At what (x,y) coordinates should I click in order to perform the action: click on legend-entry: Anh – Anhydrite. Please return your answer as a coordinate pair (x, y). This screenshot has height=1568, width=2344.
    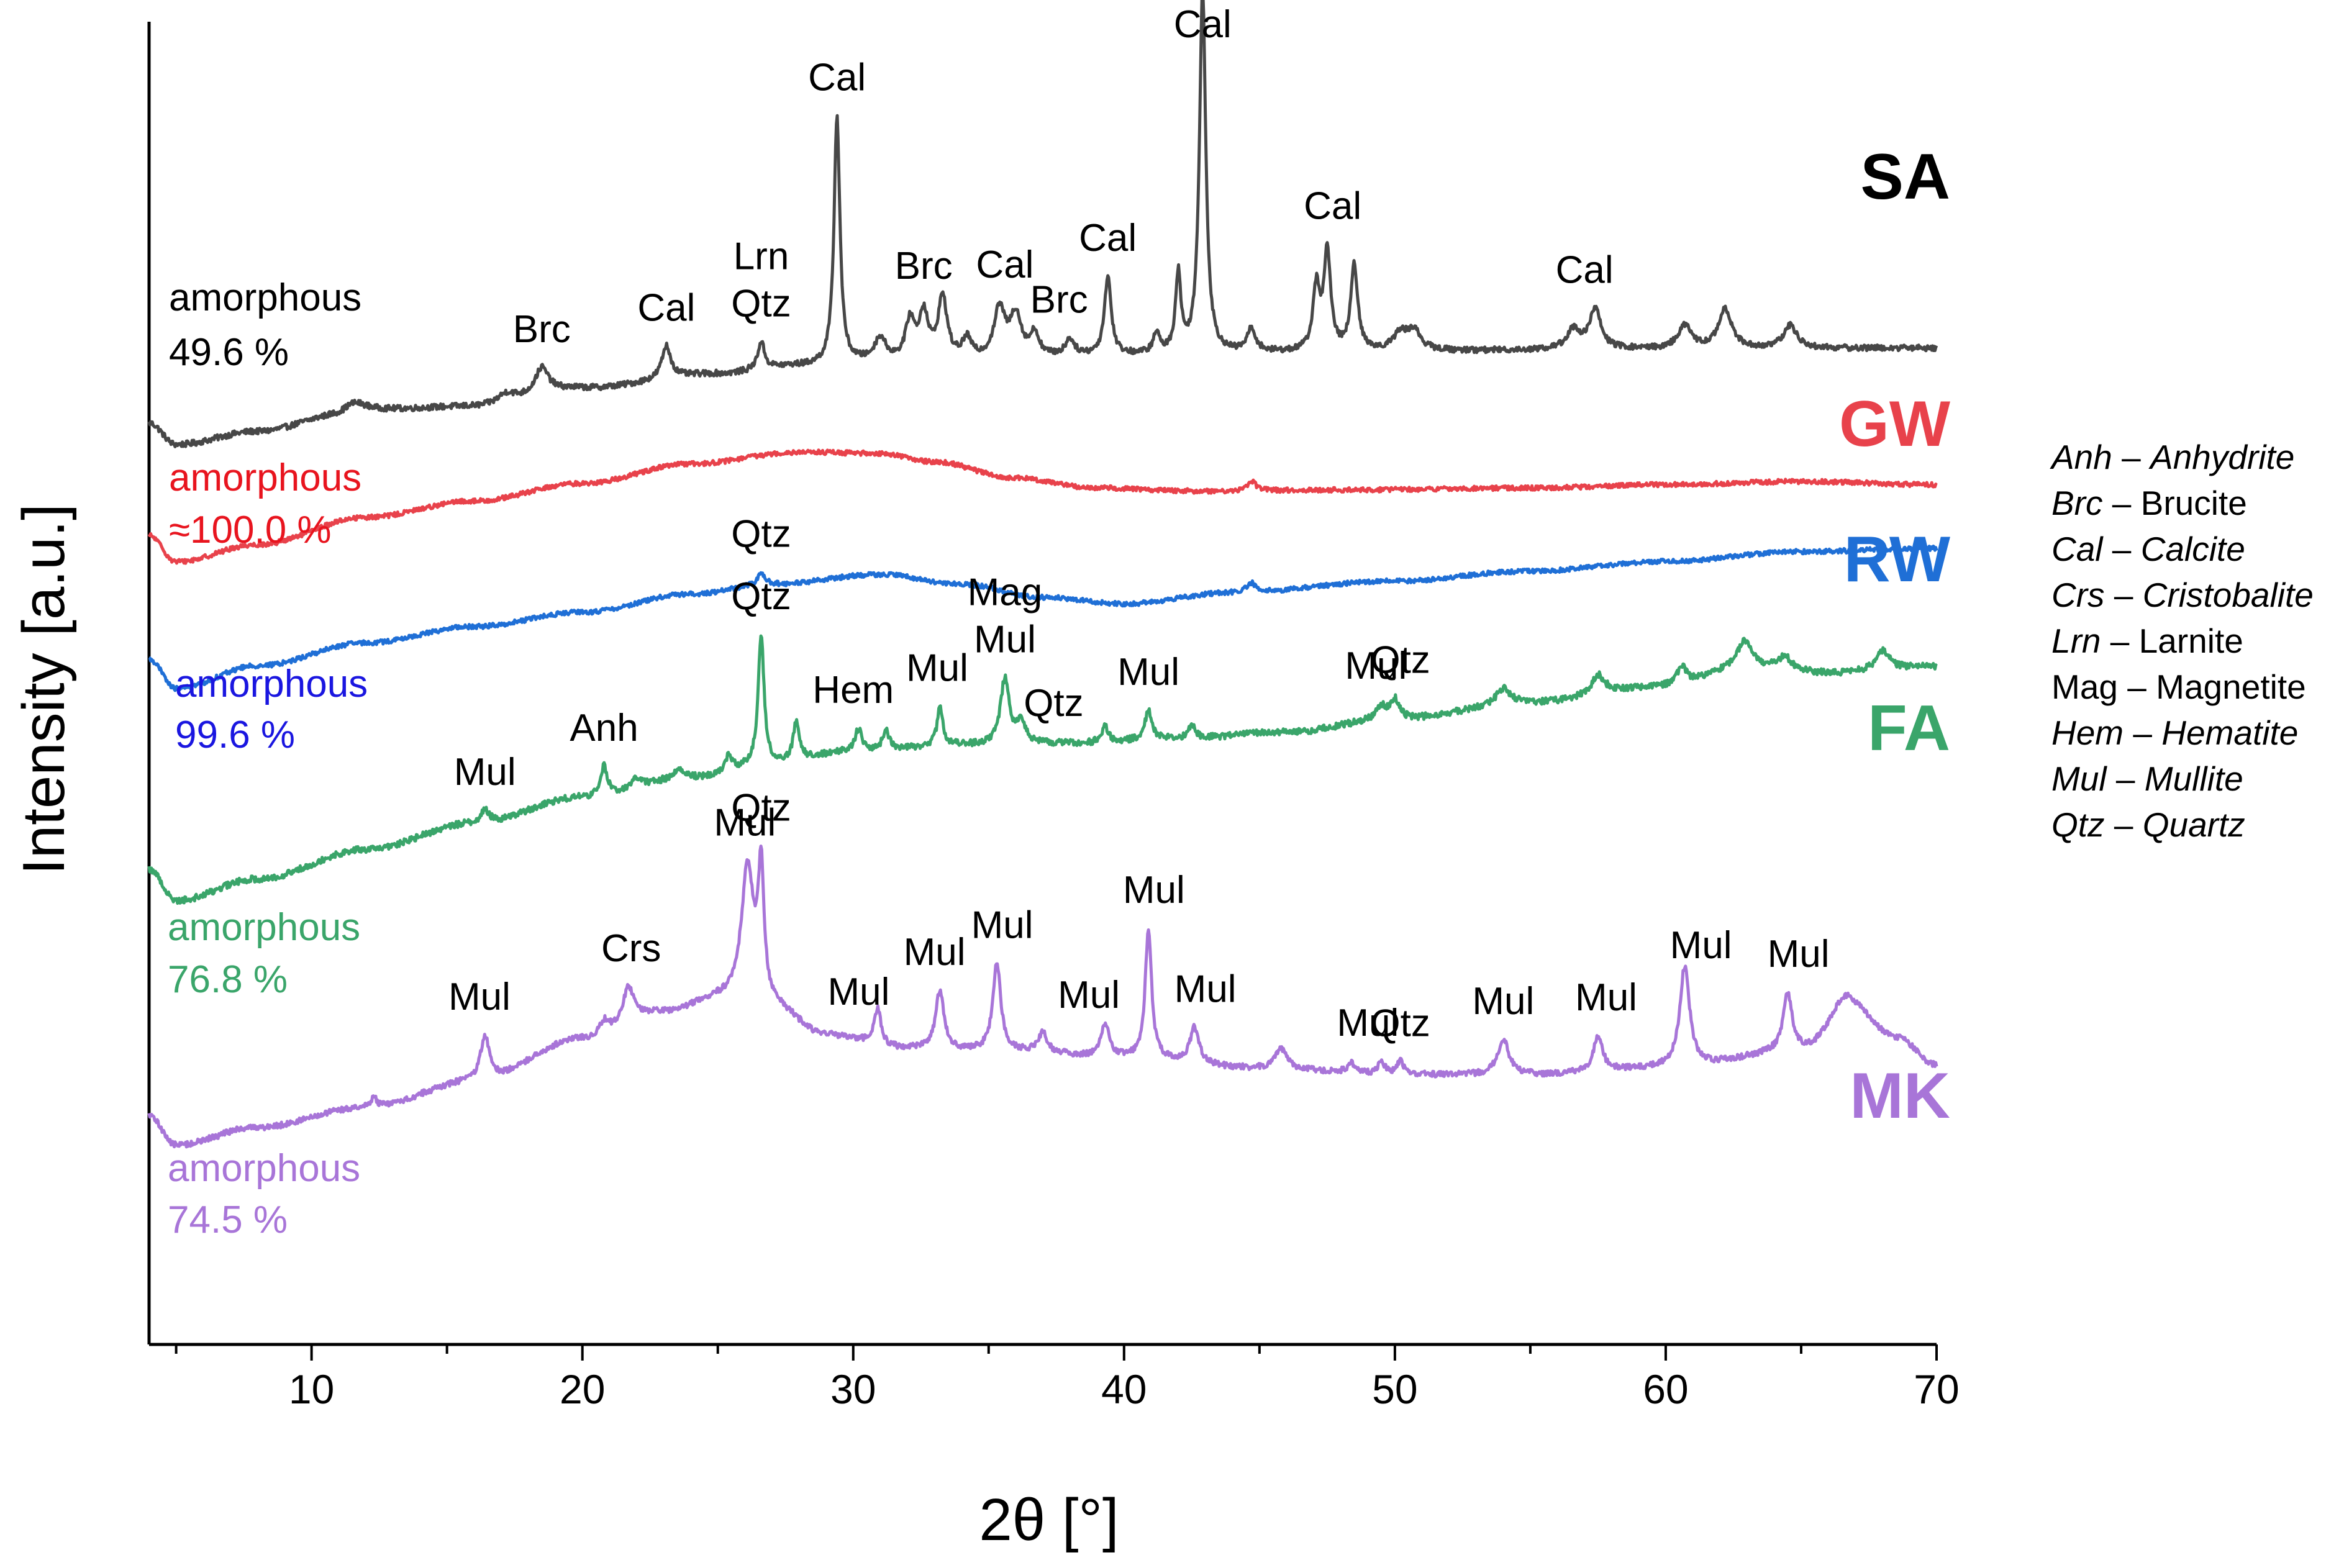
    Looking at the image, I should click on (2172, 457).